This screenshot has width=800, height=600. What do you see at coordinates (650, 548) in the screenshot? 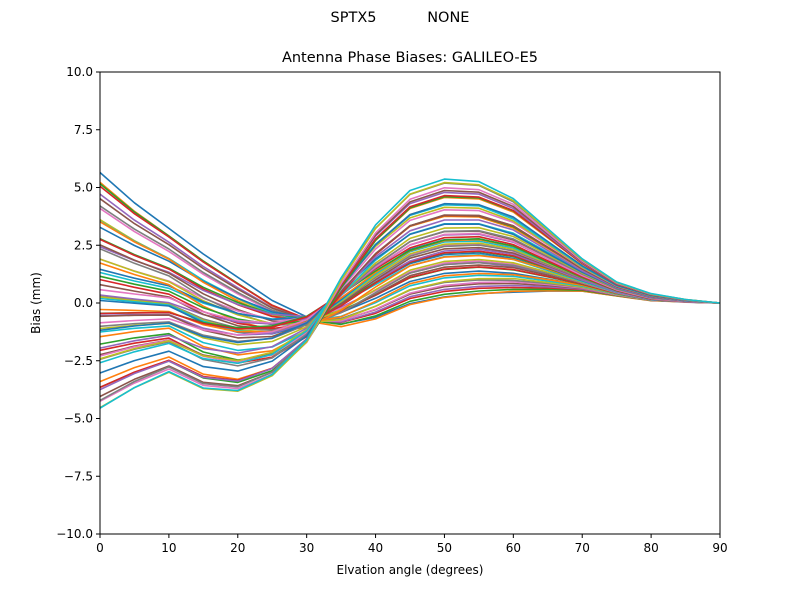
I see `x-tick-label: 80` at bounding box center [650, 548].